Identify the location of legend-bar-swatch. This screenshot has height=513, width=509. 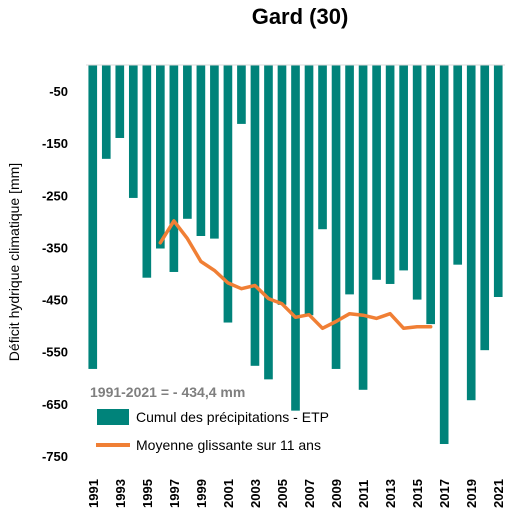
(113, 417).